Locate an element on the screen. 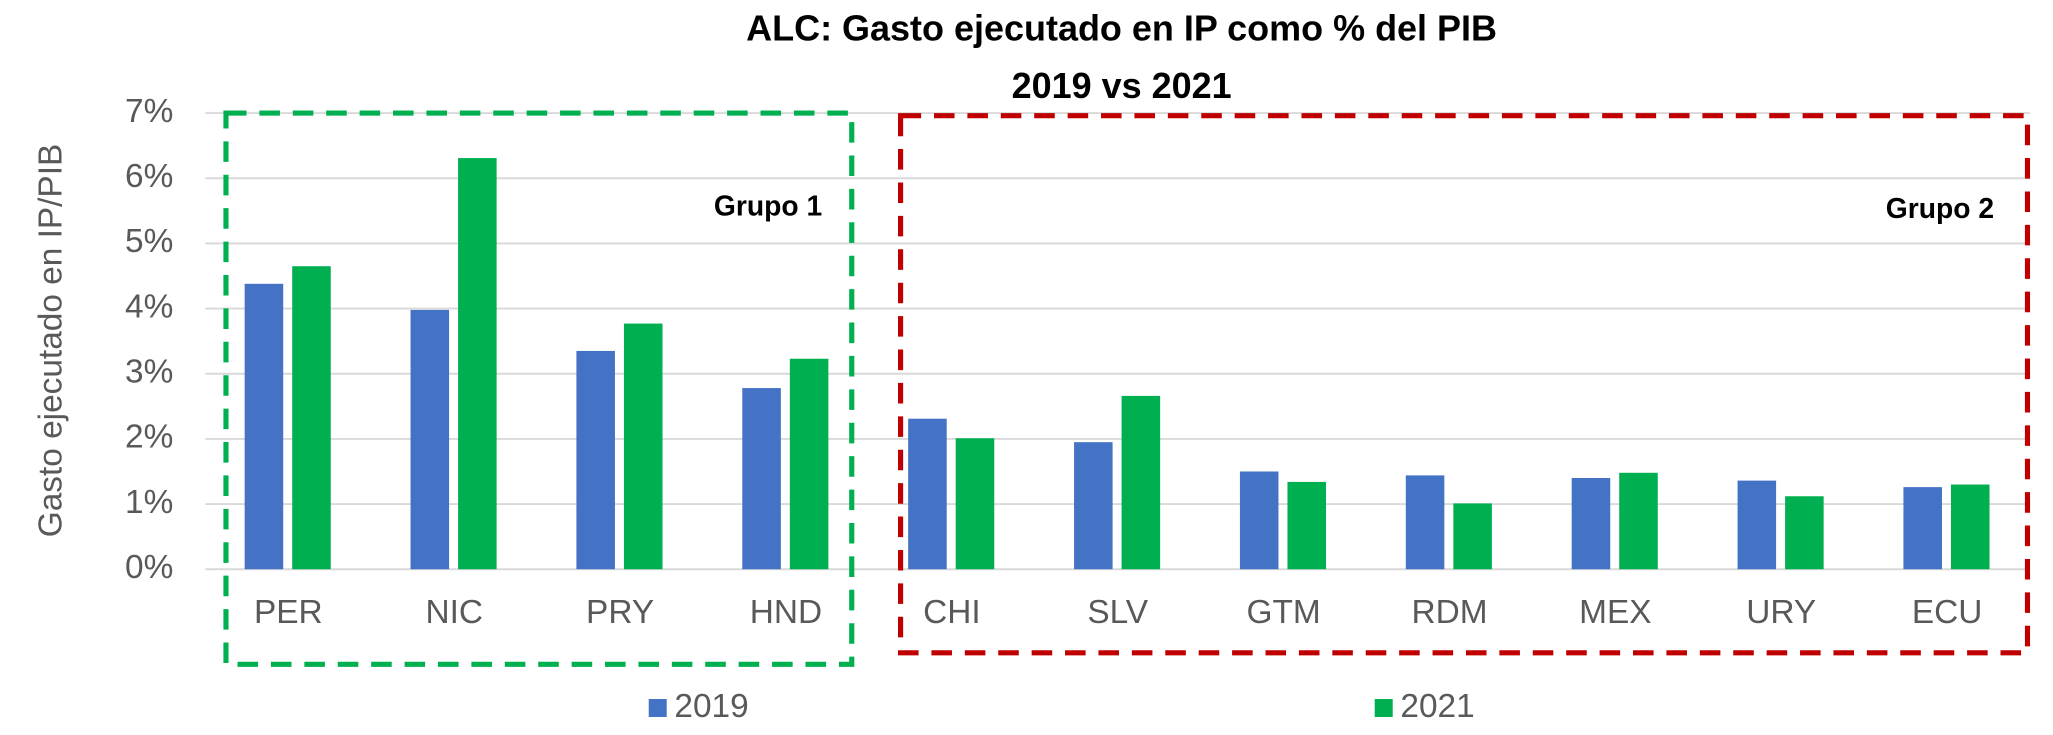  y-tick-label: 2% is located at coordinates (149, 437).